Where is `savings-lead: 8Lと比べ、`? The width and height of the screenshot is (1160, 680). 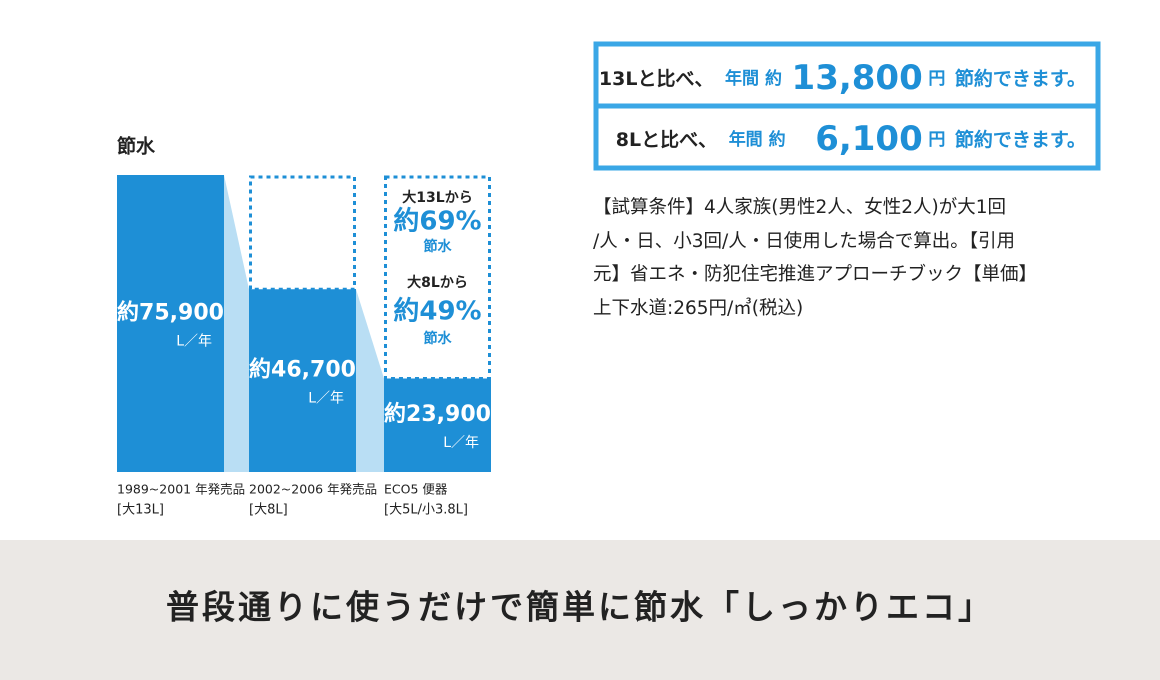 savings-lead: 8Lと比べ、 is located at coordinates (666, 140).